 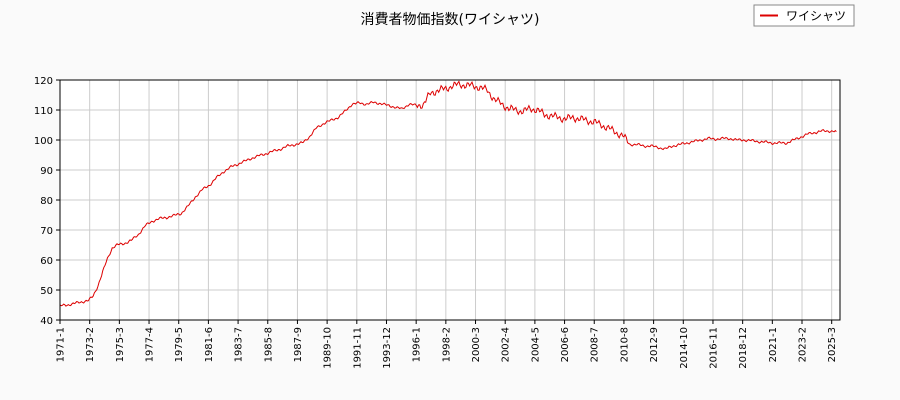 I want to click on y-tick-label: 50, so click(x=46, y=291).